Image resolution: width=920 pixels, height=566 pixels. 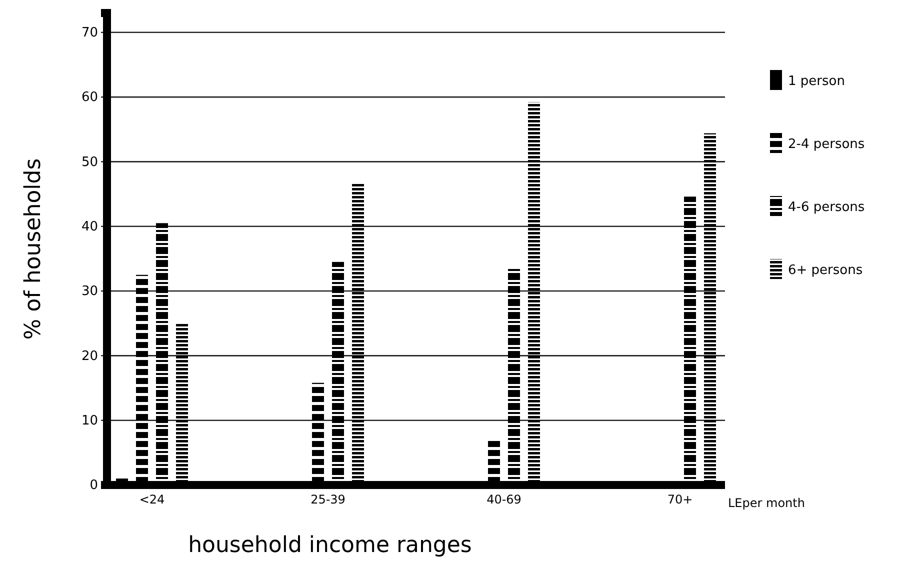 I want to click on y-axis-title: % of households, so click(x=33, y=249).